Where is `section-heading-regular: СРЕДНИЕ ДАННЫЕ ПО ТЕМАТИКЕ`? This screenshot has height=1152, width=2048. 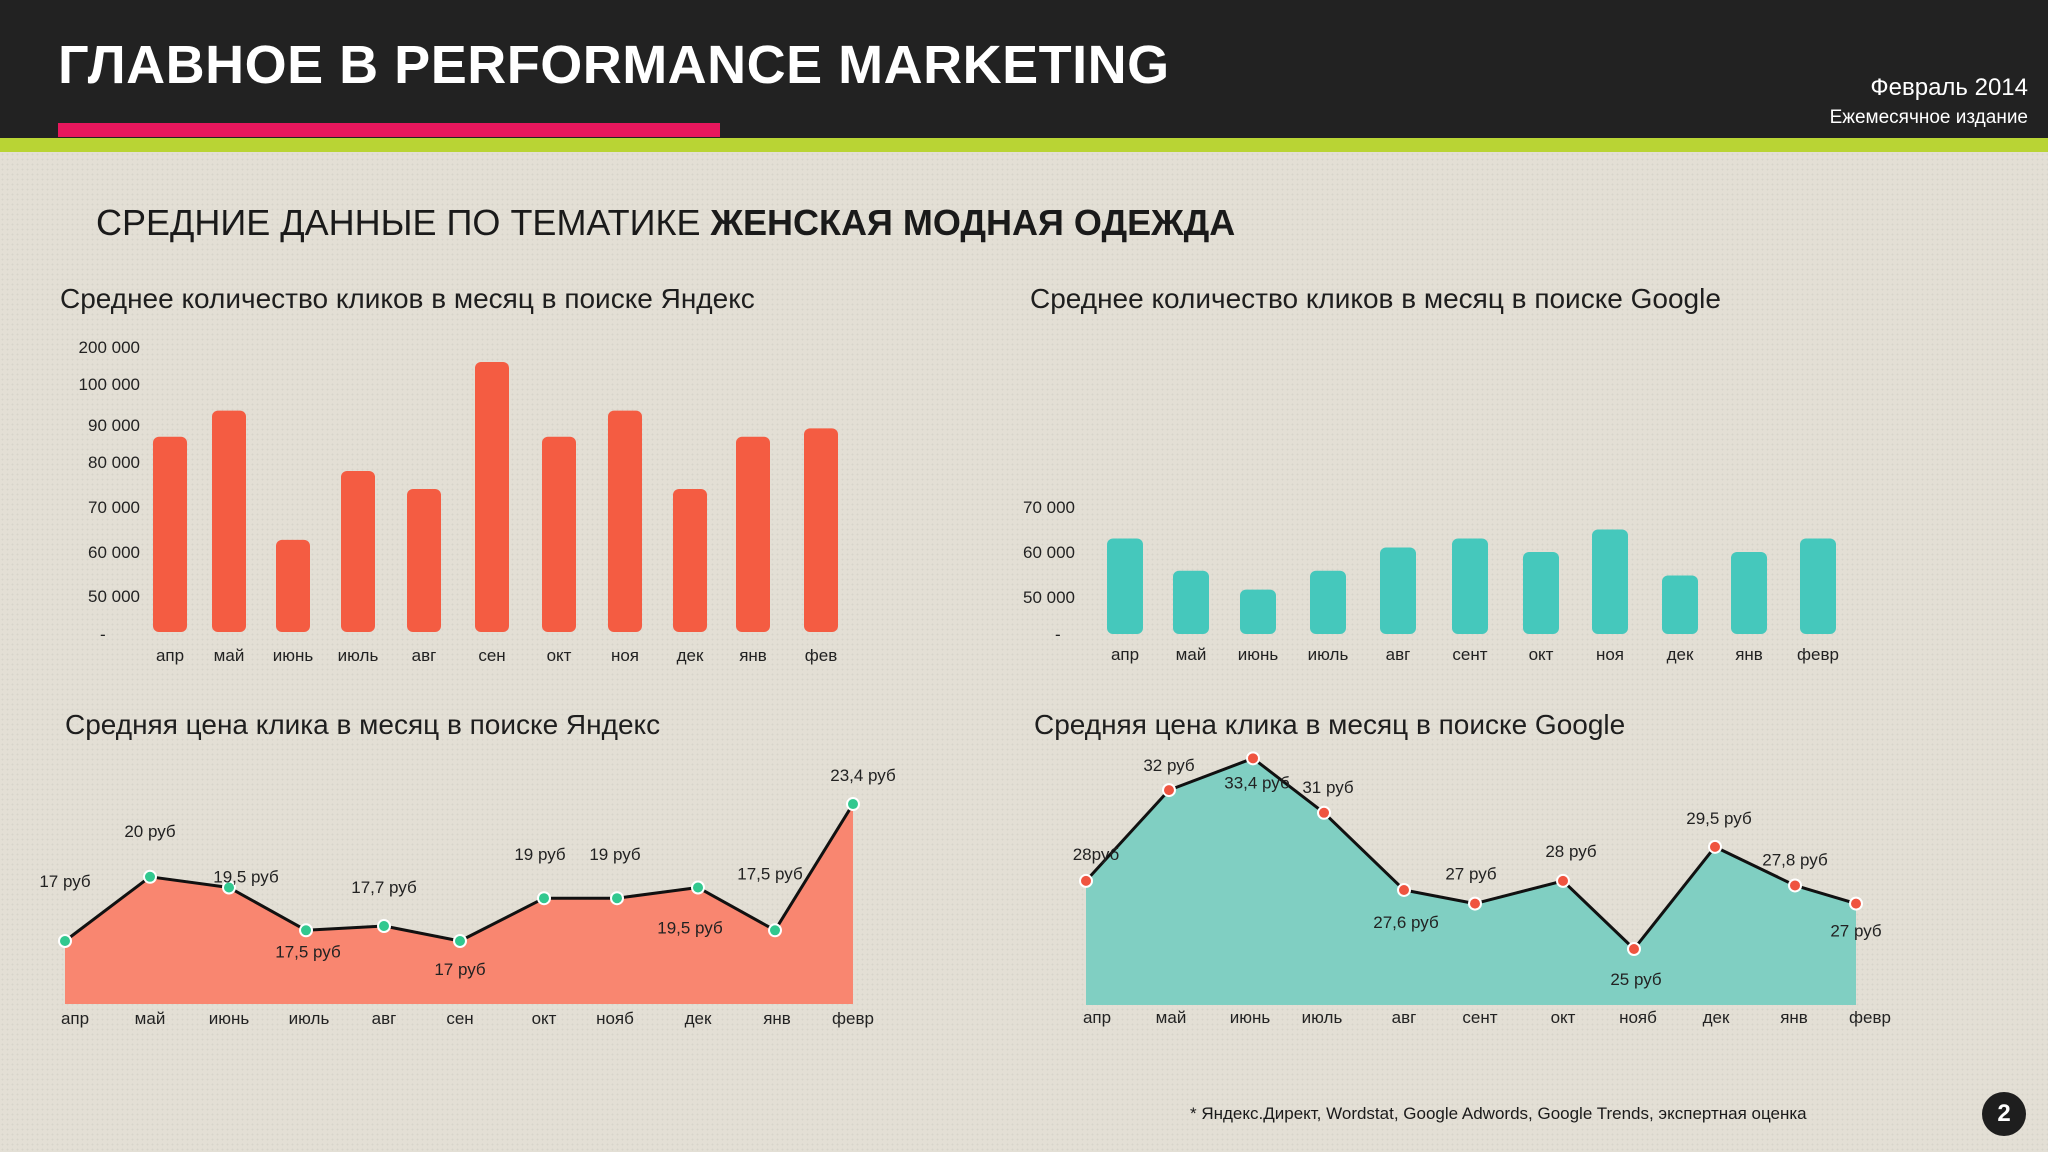 section-heading-regular: СРЕДНИЕ ДАННЫЕ ПО ТЕМАТИКЕ is located at coordinates (403, 222).